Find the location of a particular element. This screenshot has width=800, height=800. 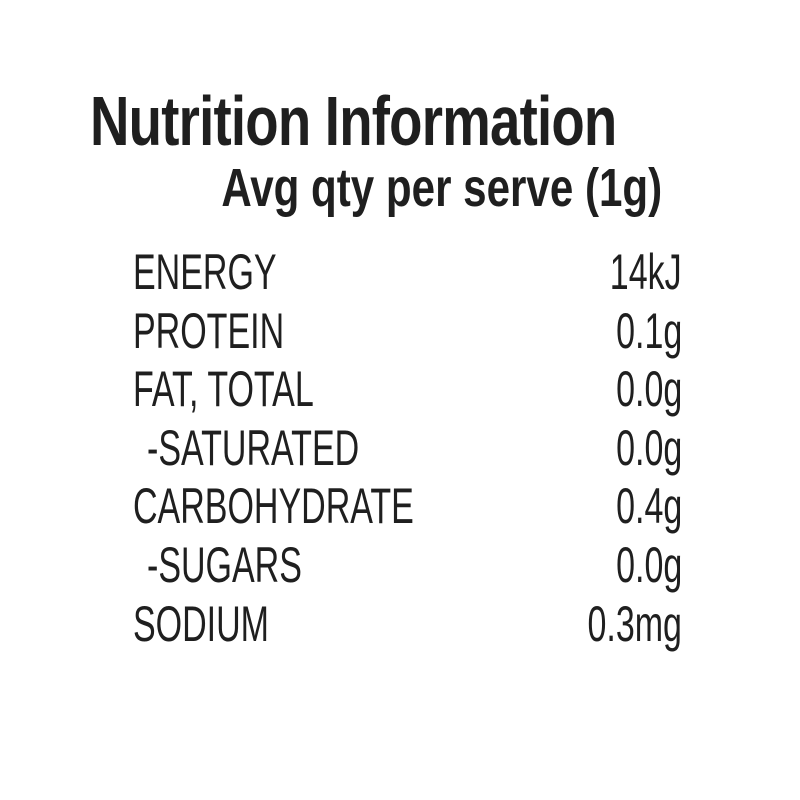

serving-subtitle: Avg qty per serve (1g) is located at coordinates (441, 188).